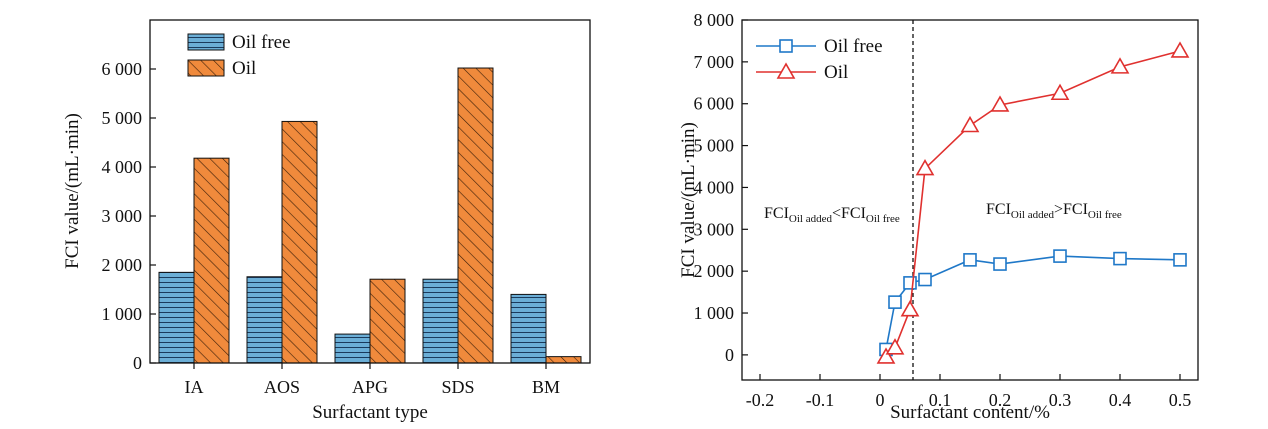 The width and height of the screenshot is (1268, 429). What do you see at coordinates (832, 215) in the screenshot?
I see `region-label-left: FCIOil added<FCIOil free` at bounding box center [832, 215].